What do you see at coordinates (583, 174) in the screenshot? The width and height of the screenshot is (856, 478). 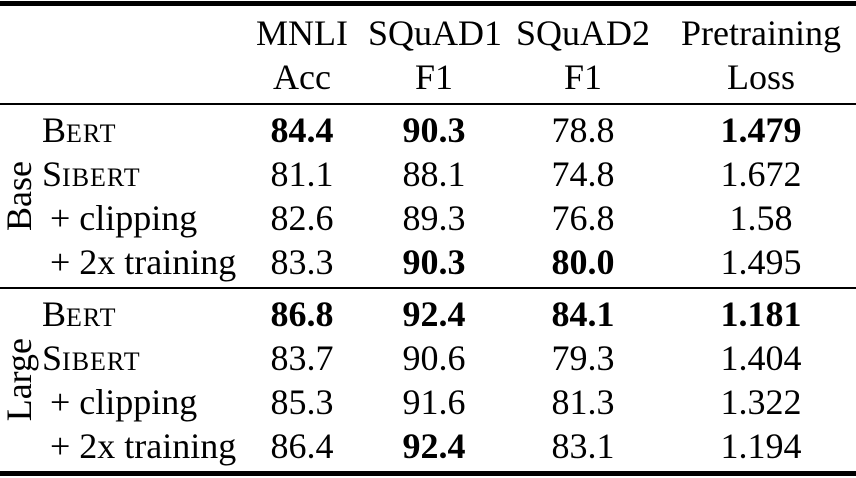 I see `value-squad2: 74.8` at bounding box center [583, 174].